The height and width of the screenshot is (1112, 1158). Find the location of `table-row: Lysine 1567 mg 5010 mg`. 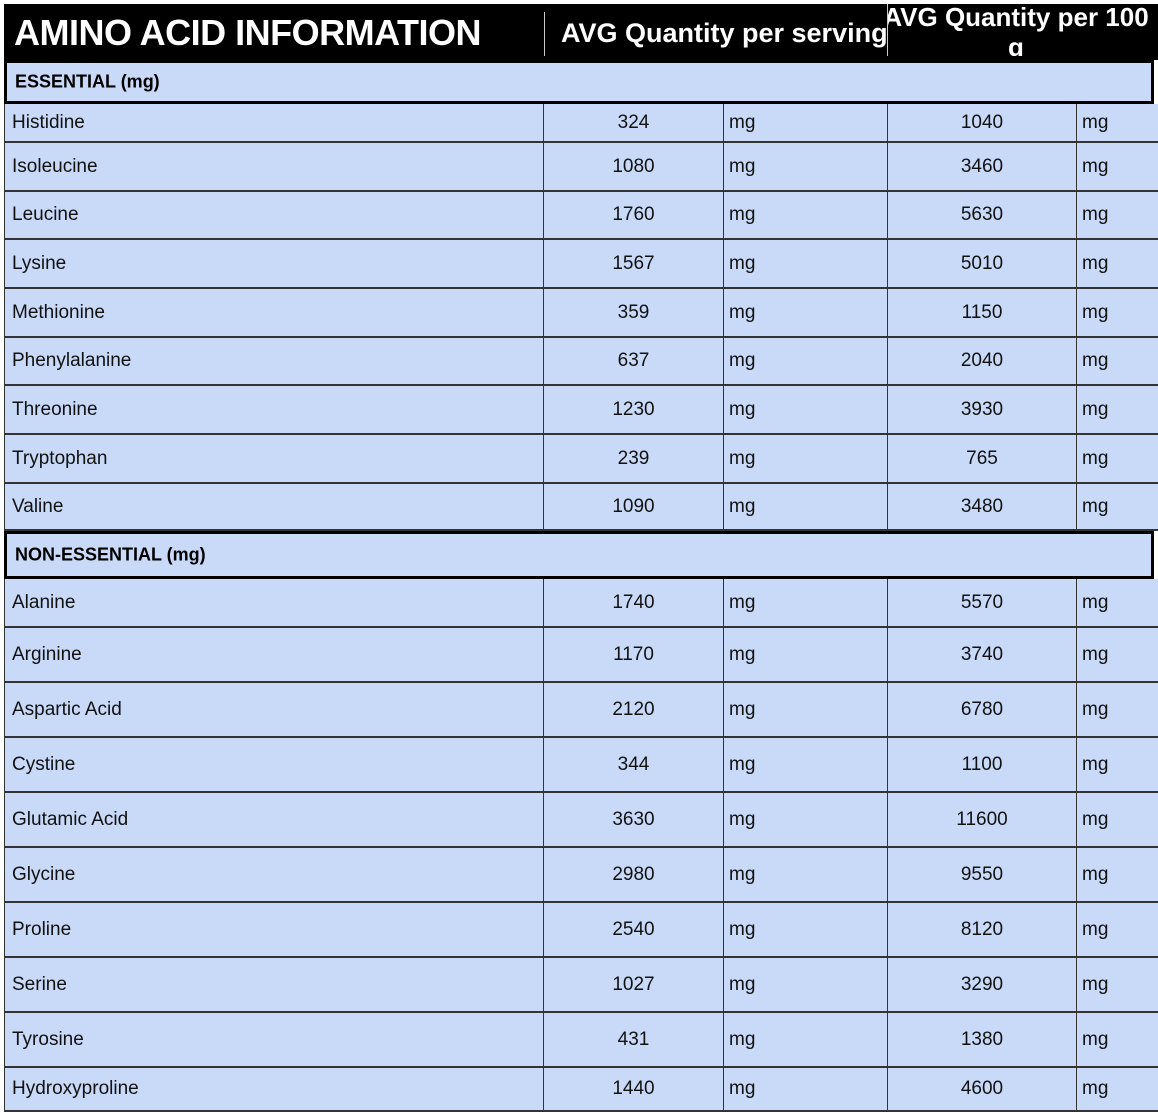

table-row: Lysine 1567 mg 5010 mg is located at coordinates (581, 264).